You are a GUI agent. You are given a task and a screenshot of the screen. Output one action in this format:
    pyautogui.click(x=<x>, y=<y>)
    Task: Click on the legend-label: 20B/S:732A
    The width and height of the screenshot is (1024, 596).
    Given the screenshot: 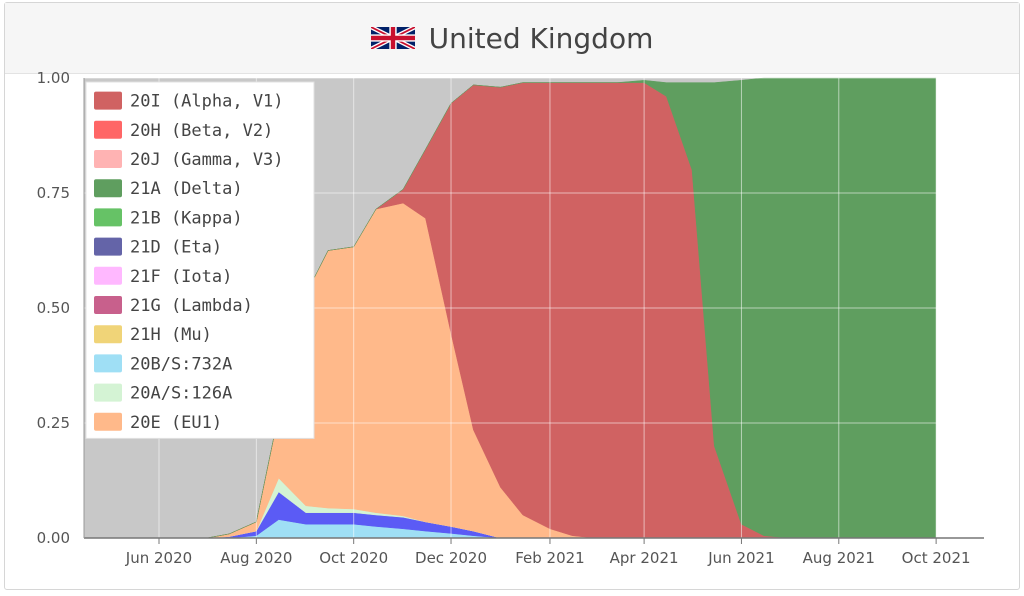 What is the action you would take?
    pyautogui.click(x=181, y=364)
    